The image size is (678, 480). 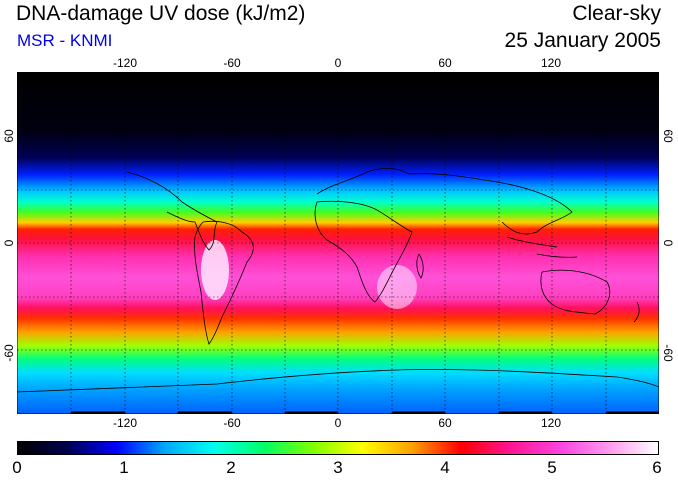 I want to click on coast-europe, so click(x=363, y=181).